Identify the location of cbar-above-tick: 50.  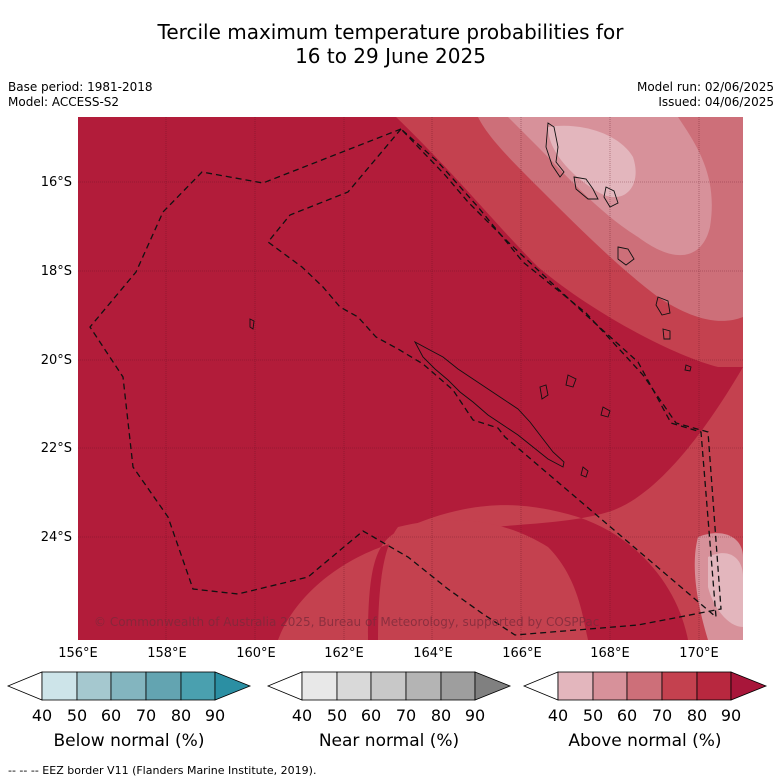
(593, 715).